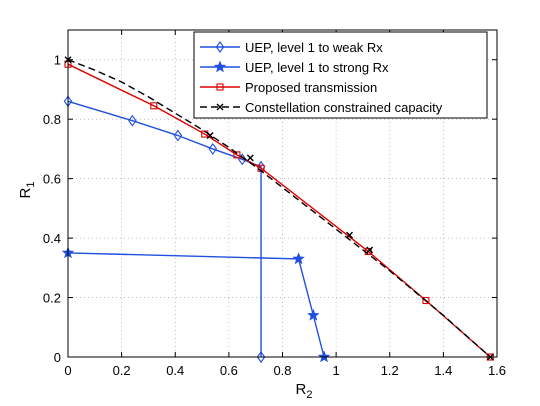  What do you see at coordinates (67, 370) in the screenshot?
I see `x-tick-label: 0` at bounding box center [67, 370].